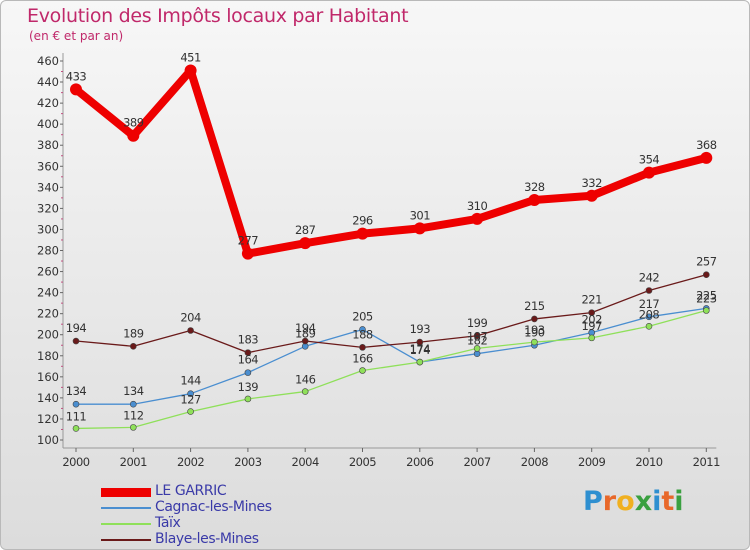 The image size is (750, 550). I want to click on y-tick-label: 180, so click(48, 356).